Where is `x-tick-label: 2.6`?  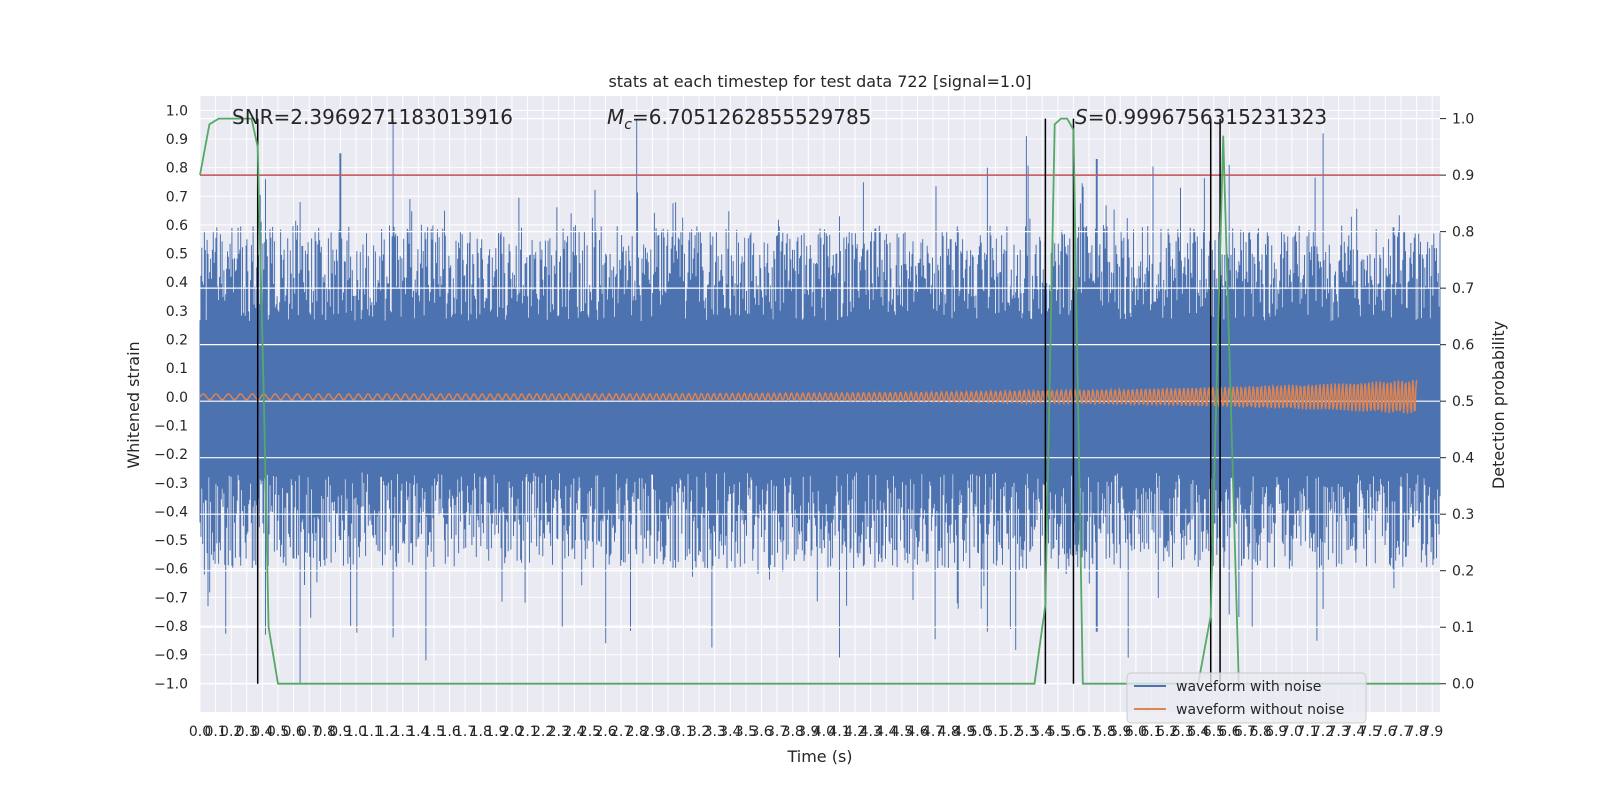 x-tick-label: 2.6 is located at coordinates (605, 732).